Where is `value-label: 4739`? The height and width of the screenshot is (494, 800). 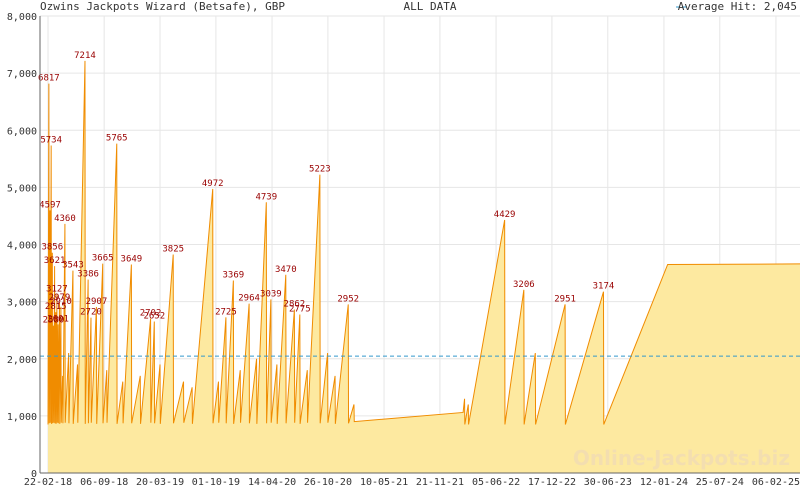 value-label: 4739 is located at coordinates (266, 197).